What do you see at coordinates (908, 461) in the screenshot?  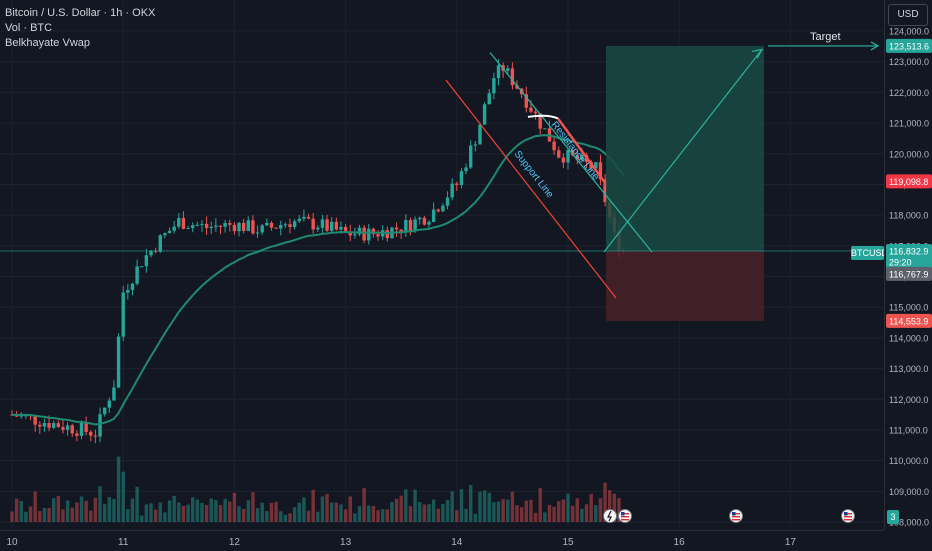 I see `price-tick-label: 110,000.0` at bounding box center [908, 461].